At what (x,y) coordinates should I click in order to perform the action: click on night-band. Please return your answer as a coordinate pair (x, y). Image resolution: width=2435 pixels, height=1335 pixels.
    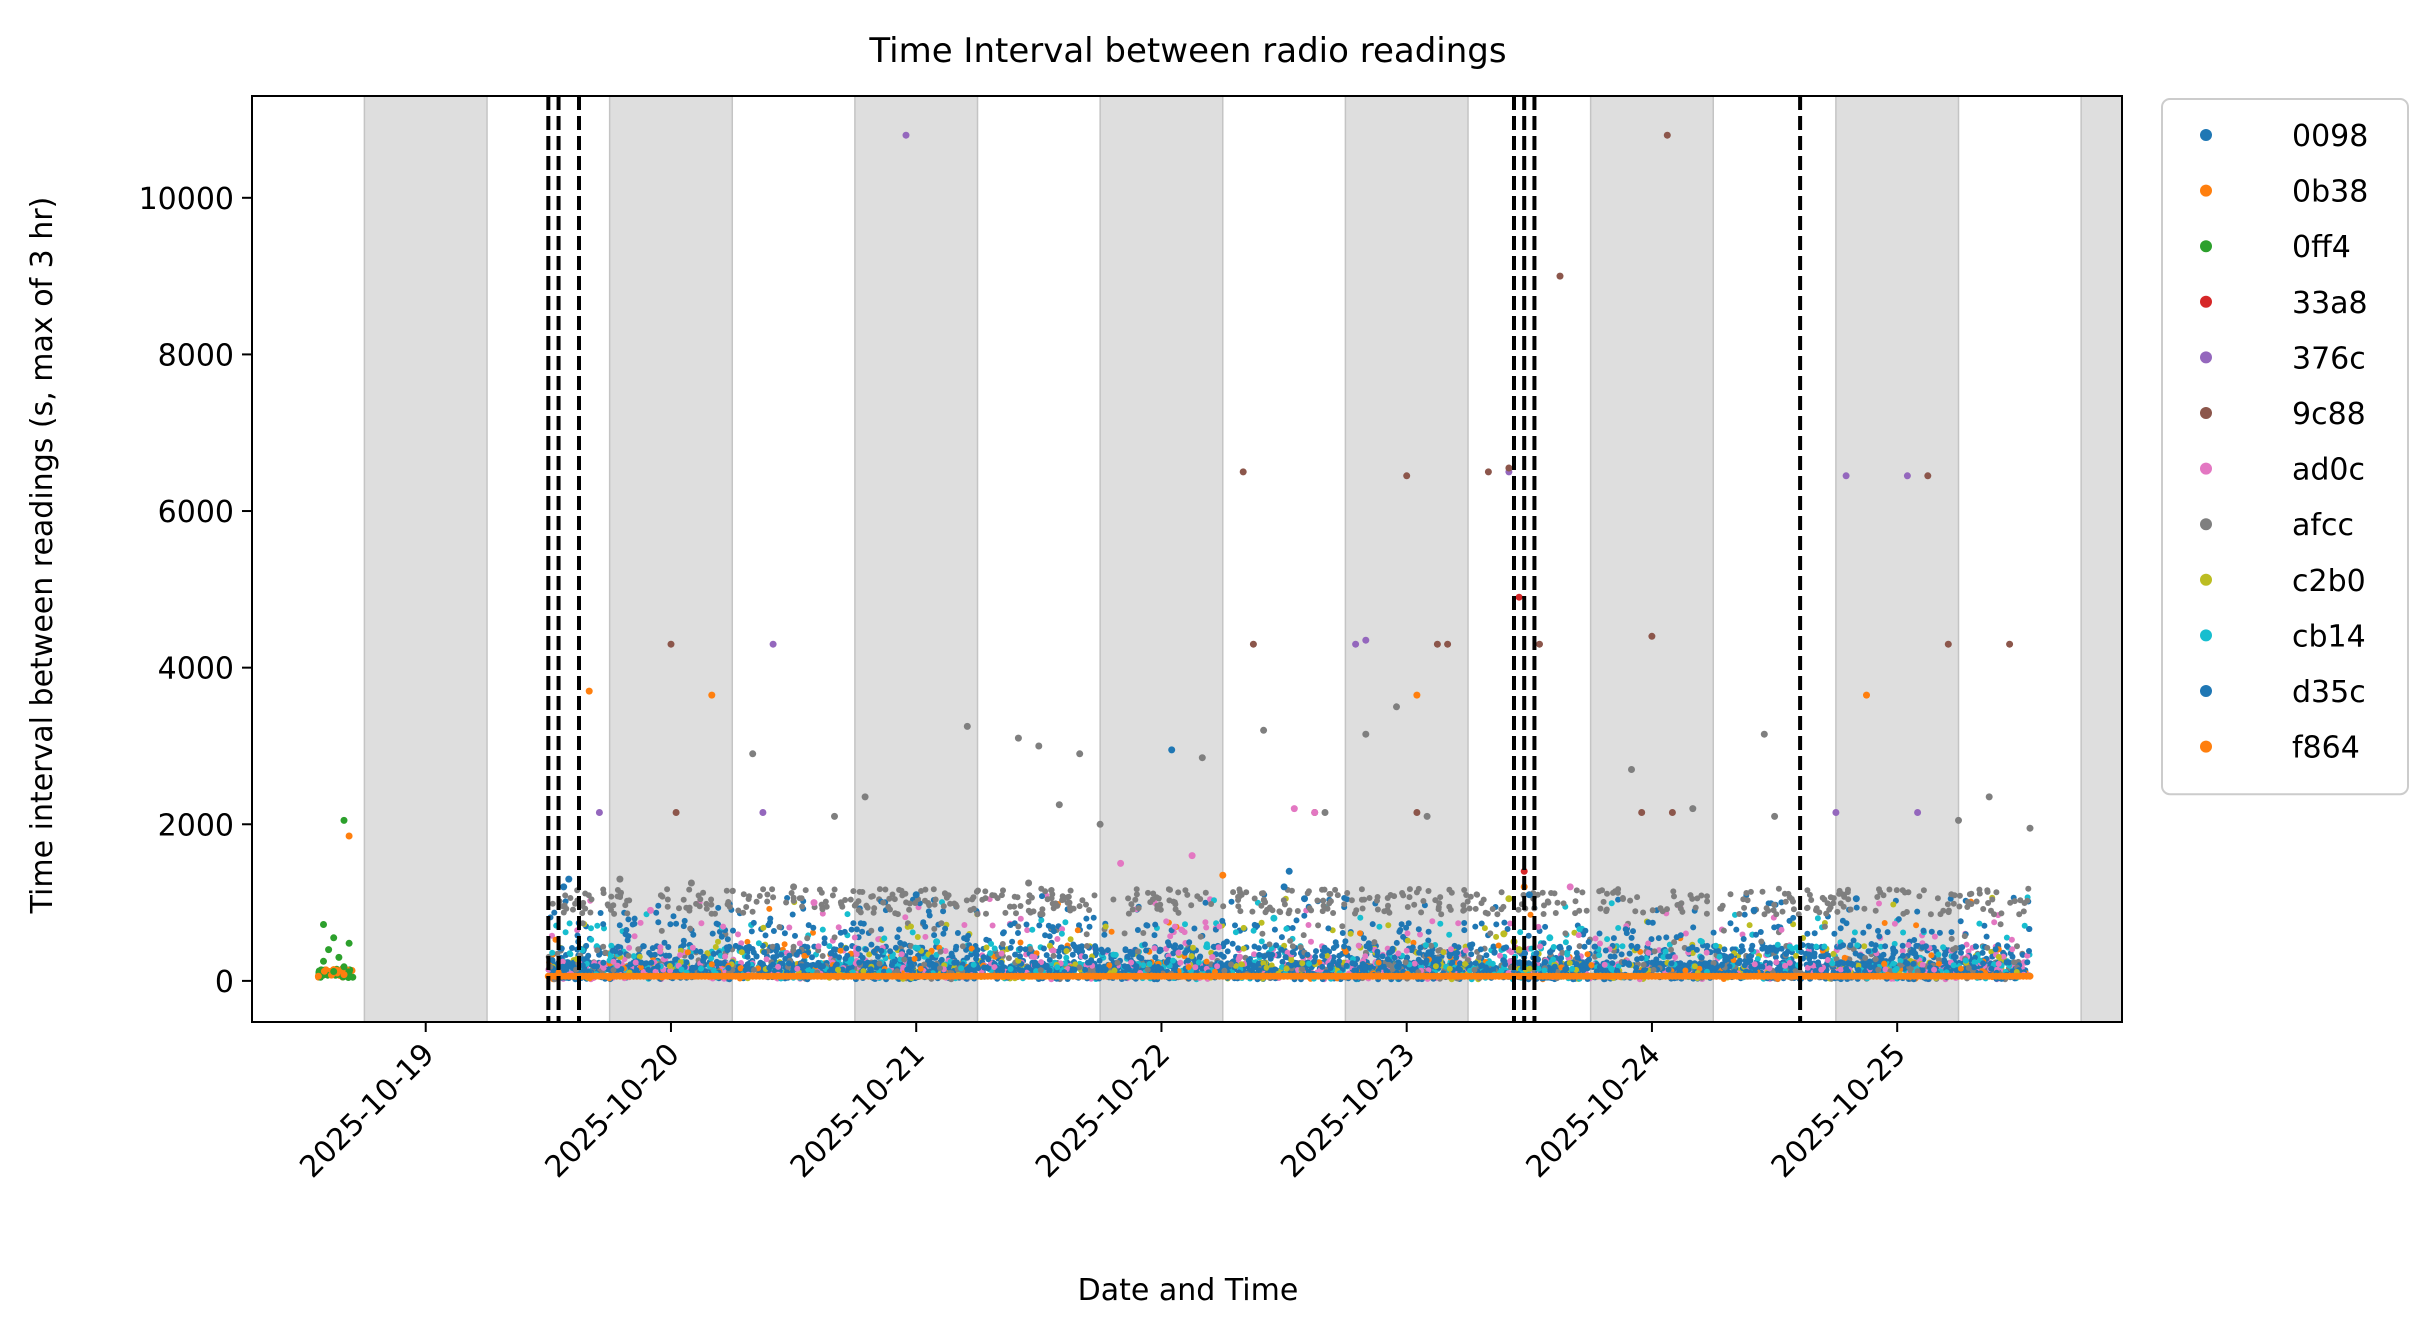
    Looking at the image, I should click on (425, 559).